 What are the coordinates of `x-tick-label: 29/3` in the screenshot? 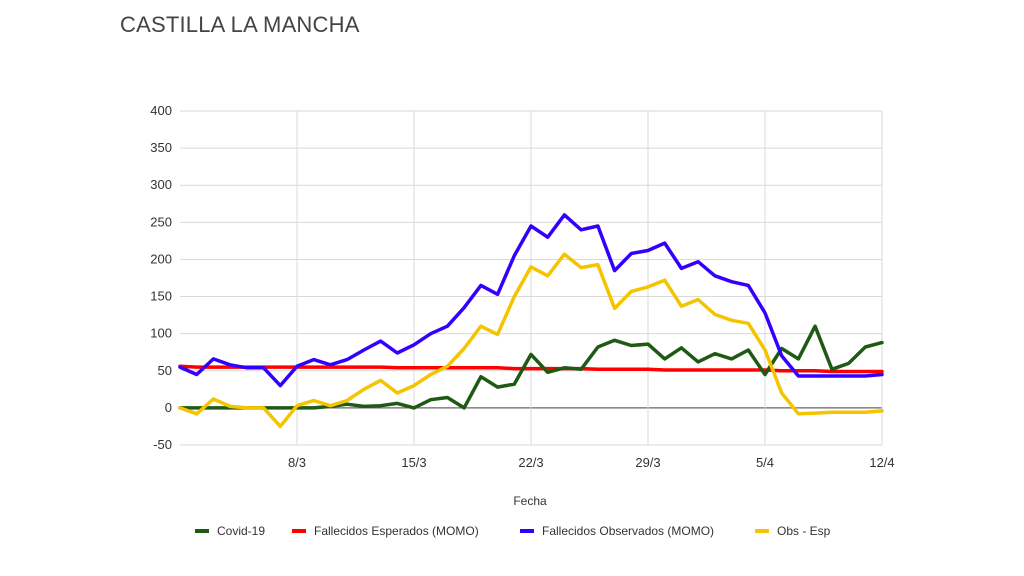 It's located at (647, 462).